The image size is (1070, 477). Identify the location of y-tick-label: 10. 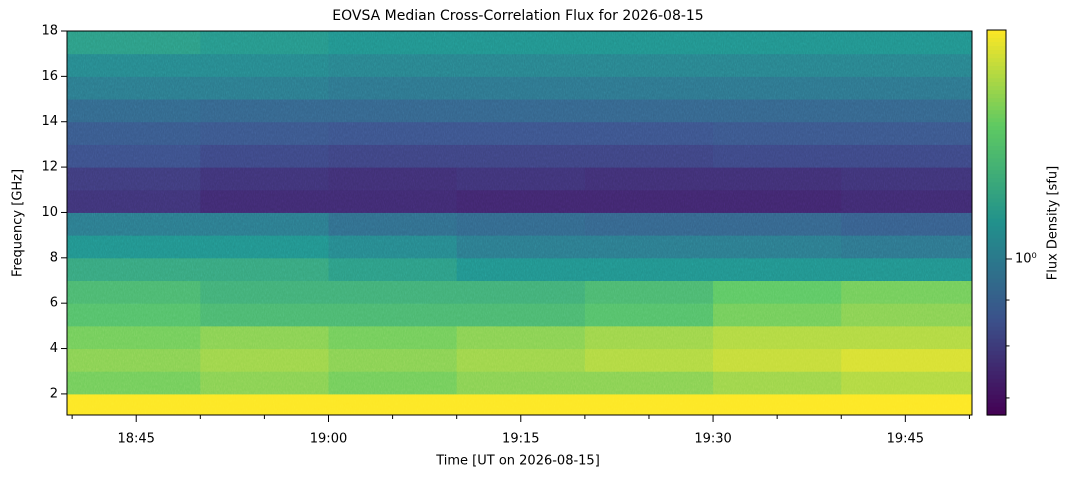
(49, 212).